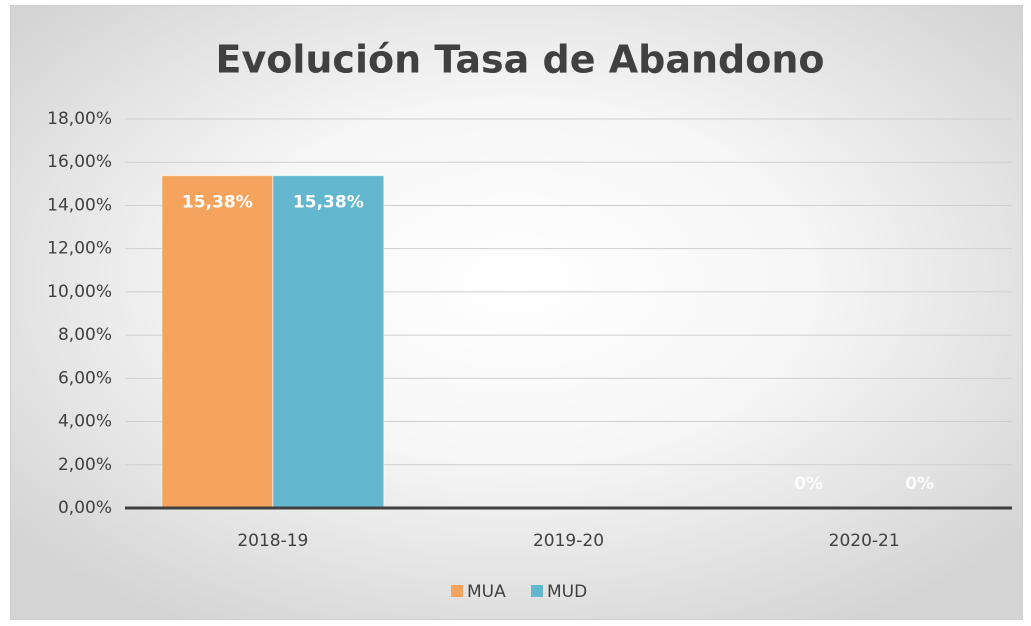  I want to click on legend-label: MUD, so click(567, 592).